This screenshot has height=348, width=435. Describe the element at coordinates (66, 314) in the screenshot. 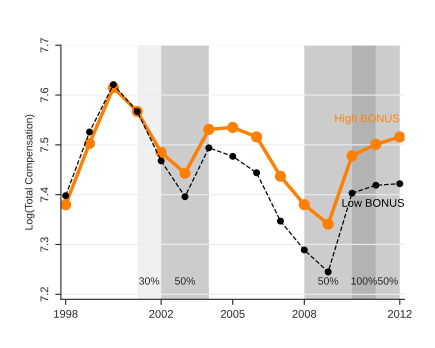

I see `x-tick-label: 1998` at that location.